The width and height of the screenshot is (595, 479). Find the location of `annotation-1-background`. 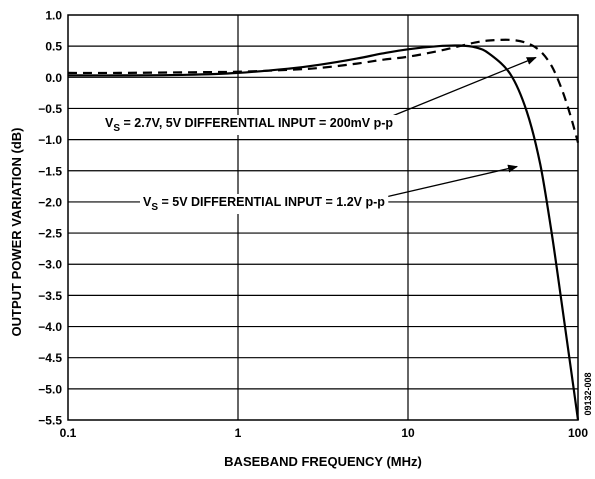

annotation-1-background is located at coordinates (249, 125).